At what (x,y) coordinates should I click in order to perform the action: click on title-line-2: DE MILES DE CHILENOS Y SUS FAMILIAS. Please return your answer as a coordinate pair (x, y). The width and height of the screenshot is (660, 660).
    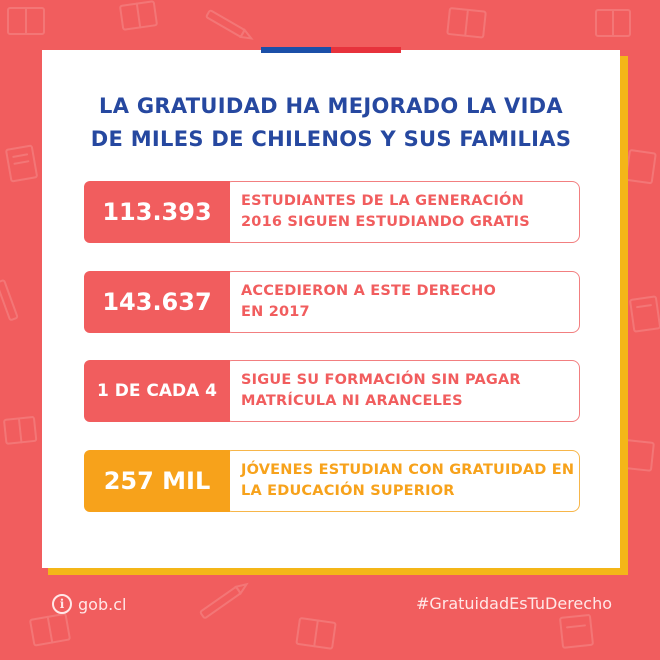
    Looking at the image, I should click on (331, 139).